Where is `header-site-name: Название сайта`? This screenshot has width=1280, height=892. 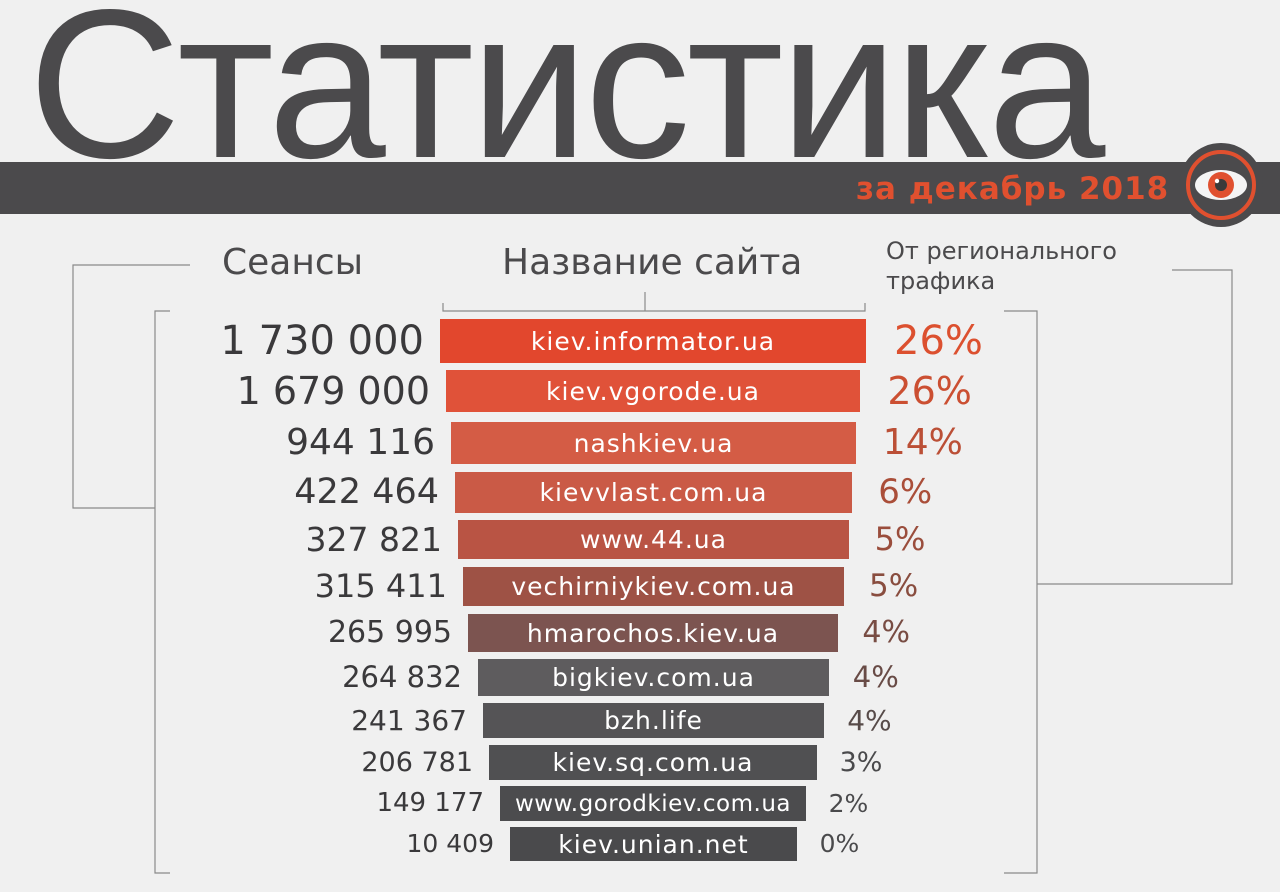
header-site-name: Название сайта is located at coordinates (652, 262).